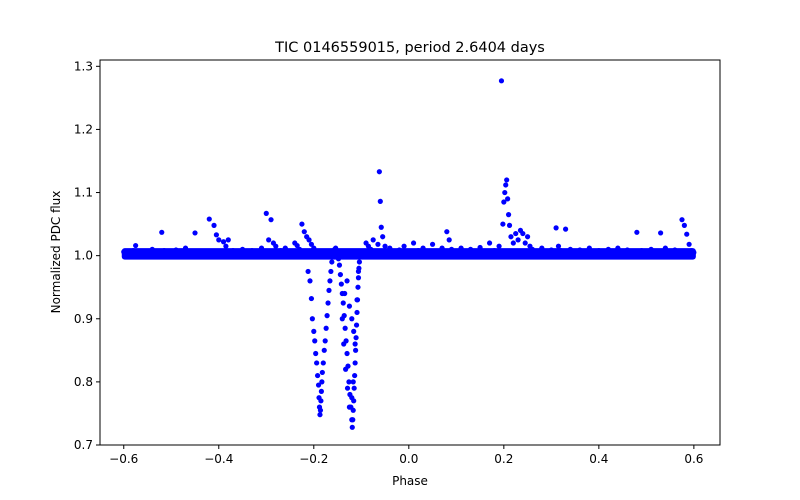  Describe the element at coordinates (83, 256) in the screenshot. I see `y-tick-label: 1.0` at that location.